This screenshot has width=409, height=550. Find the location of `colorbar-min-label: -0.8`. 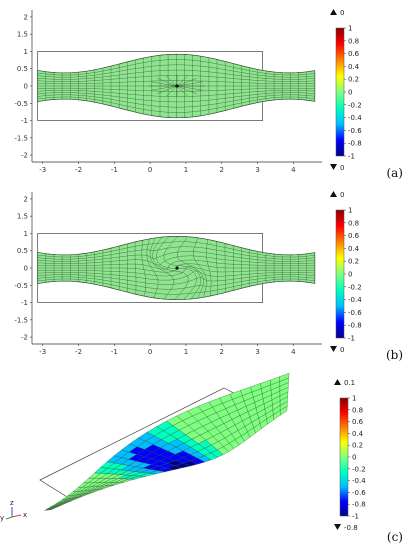

colorbar-min-label: -0.8 is located at coordinates (351, 528).